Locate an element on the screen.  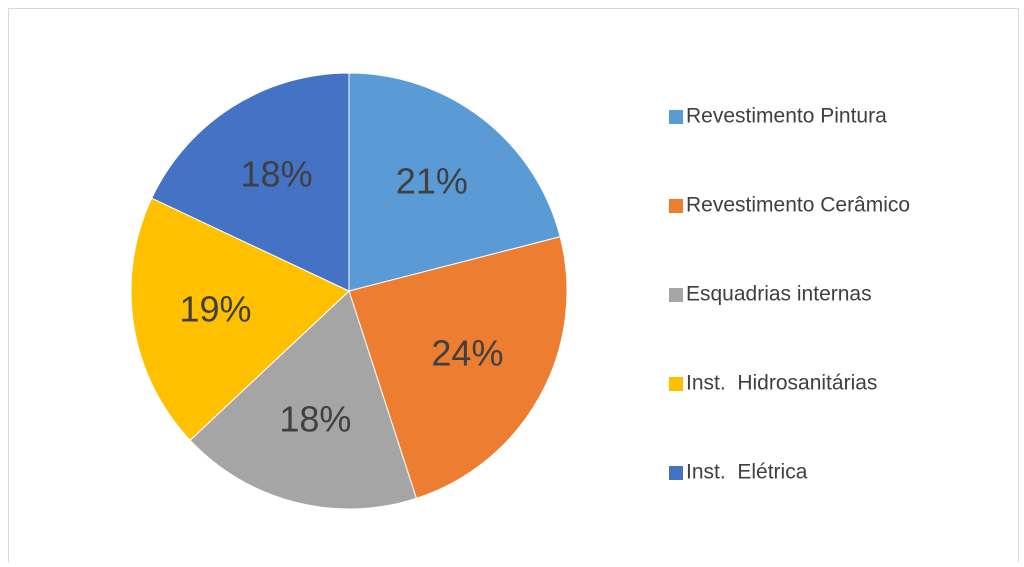
data-label: 24% is located at coordinates (467, 353).